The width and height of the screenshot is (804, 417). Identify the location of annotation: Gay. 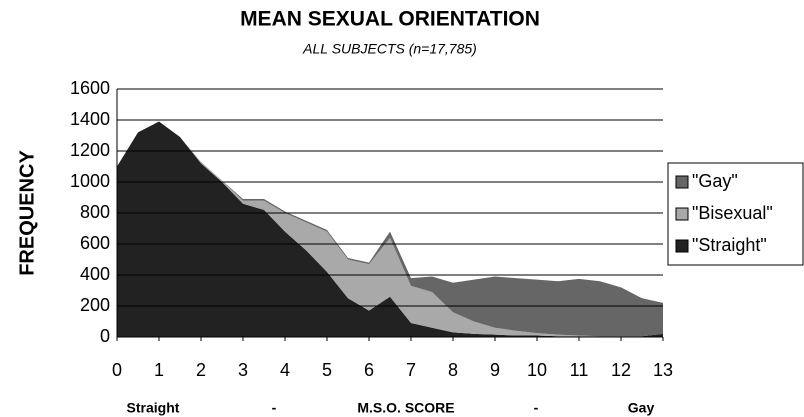
(641, 408).